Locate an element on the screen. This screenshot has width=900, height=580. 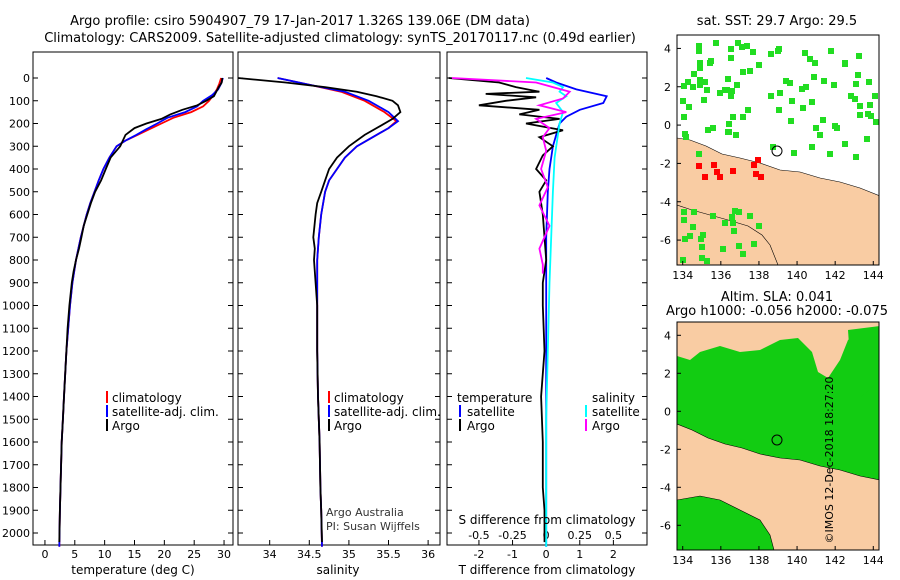
map-x-tick-label: 136 is located at coordinates (720, 560).